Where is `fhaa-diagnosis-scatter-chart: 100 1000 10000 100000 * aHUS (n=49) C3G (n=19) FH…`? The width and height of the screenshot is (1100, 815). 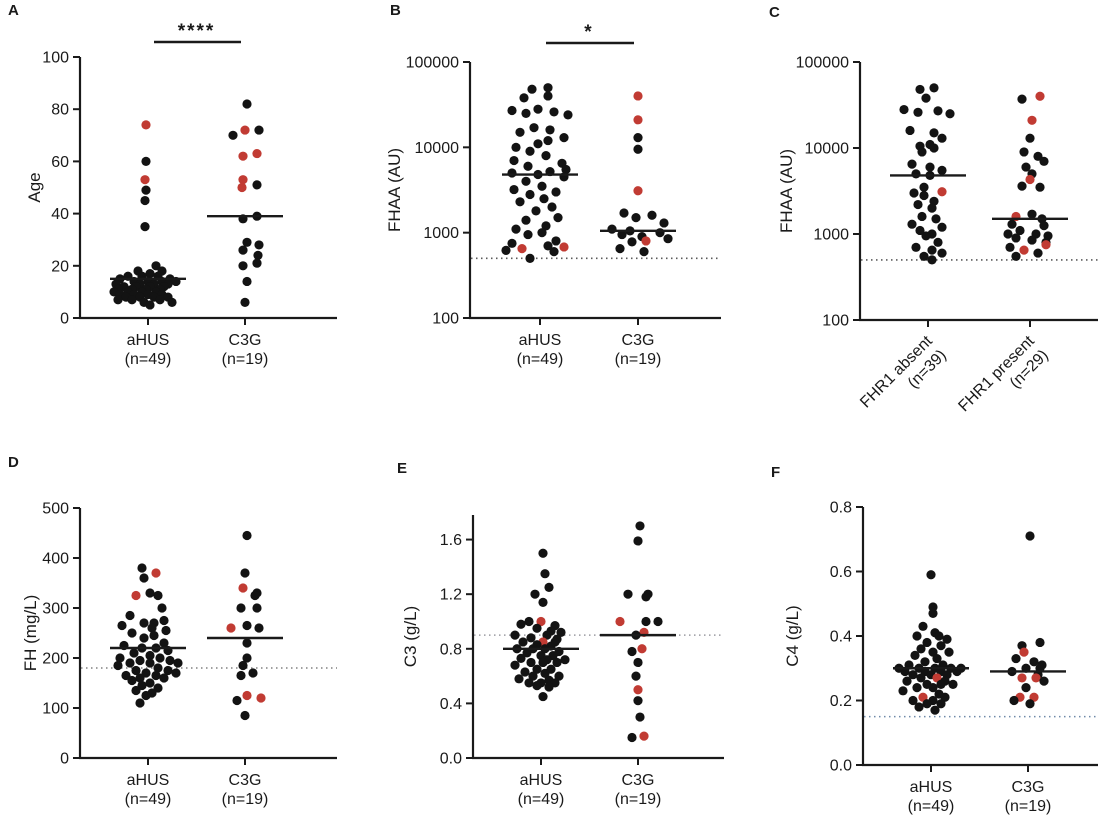
fhaa-diagnosis-scatter-chart: 100 1000 10000 100000 * aHUS (n=49) C3G (n=19) FH… is located at coordinates (553, 195).